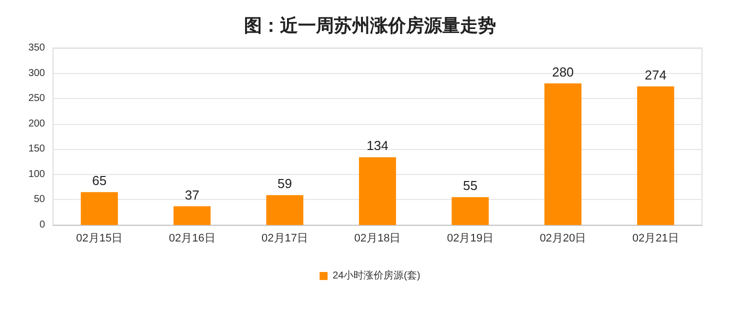 The height and width of the screenshot is (312, 740). Describe the element at coordinates (192, 238) in the screenshot. I see `x-tick-label: 02月16日` at that location.